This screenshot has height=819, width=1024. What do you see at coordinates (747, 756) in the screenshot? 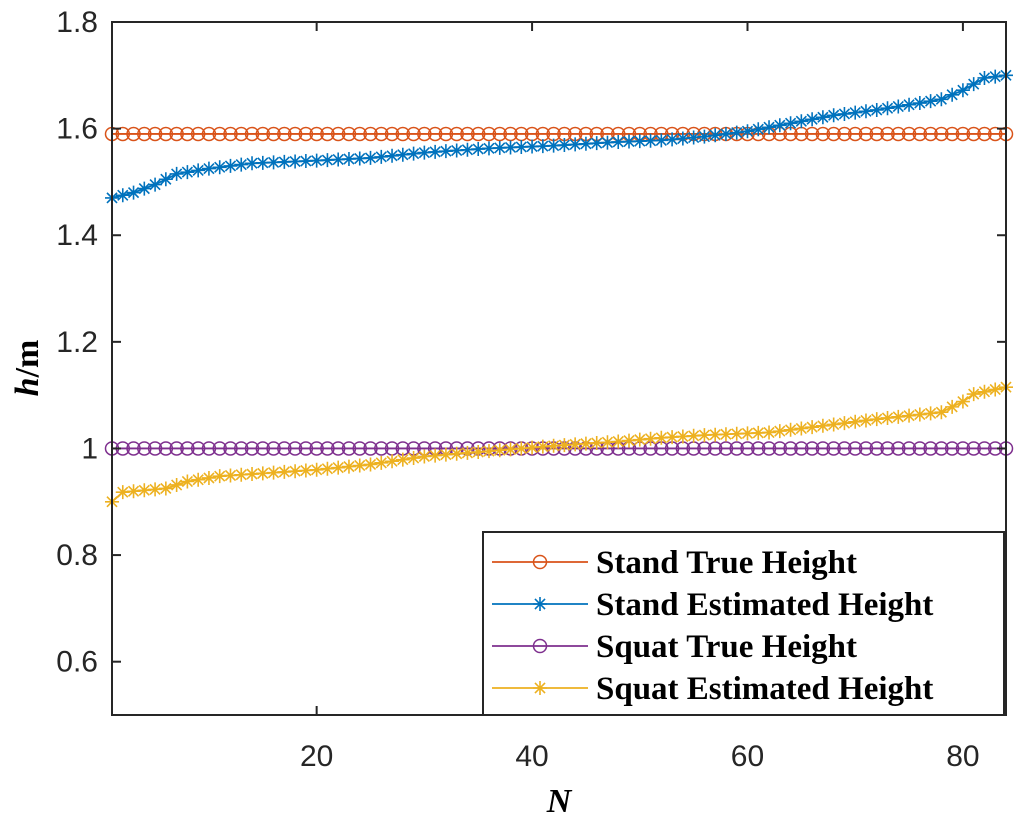
I see `x-tick-label: 60` at bounding box center [747, 756].